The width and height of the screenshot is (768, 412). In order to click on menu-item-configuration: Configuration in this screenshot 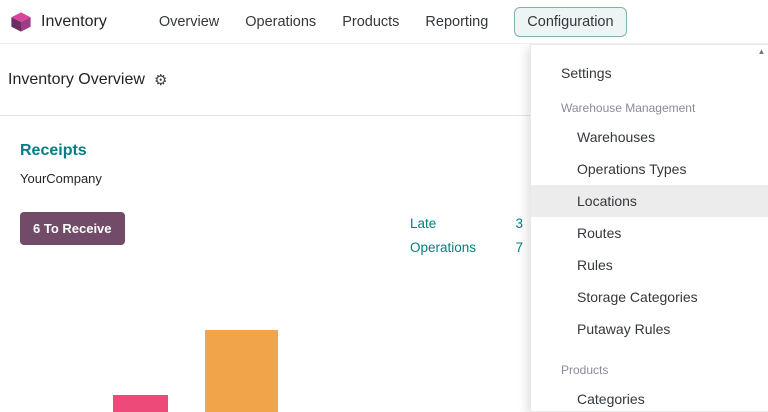, I will do `click(570, 21)`.